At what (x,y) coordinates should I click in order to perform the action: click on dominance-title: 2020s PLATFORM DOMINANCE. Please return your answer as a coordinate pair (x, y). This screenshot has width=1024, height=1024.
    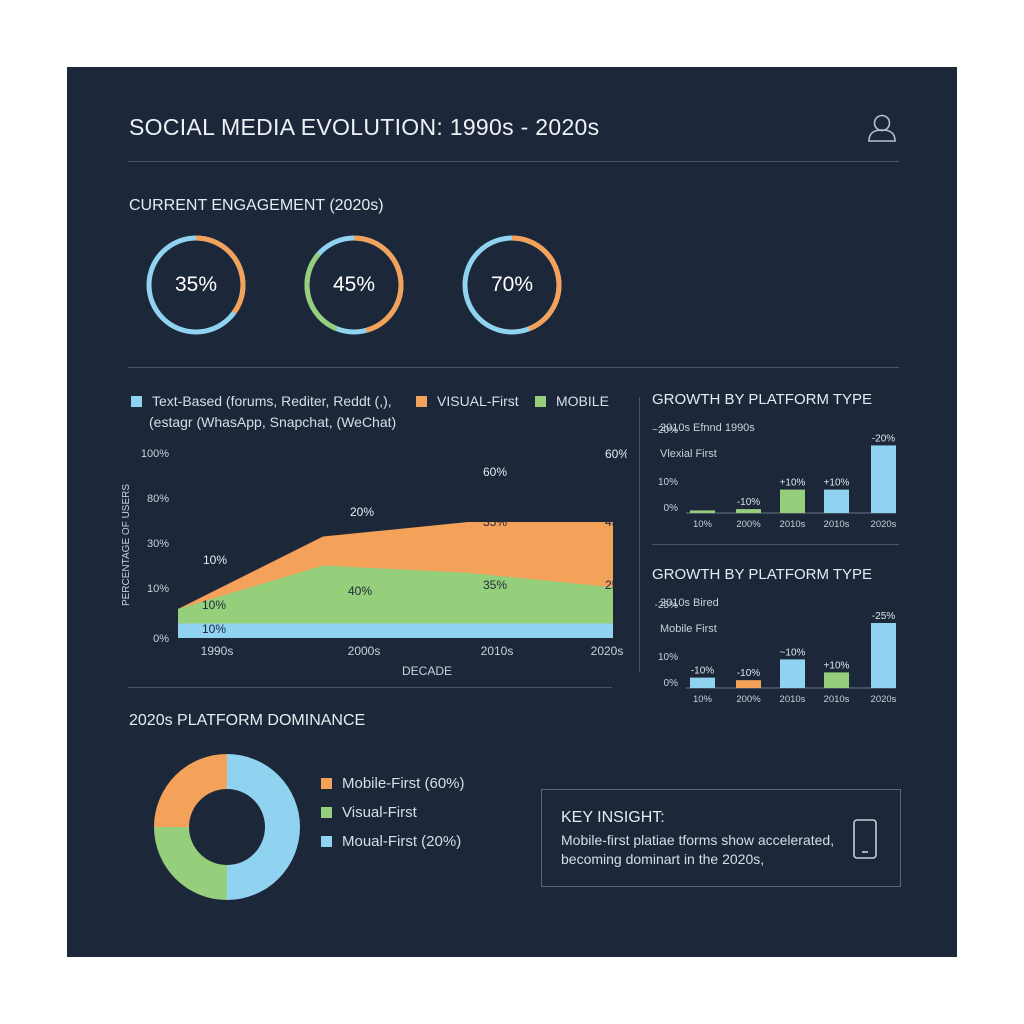
    Looking at the image, I should click on (247, 720).